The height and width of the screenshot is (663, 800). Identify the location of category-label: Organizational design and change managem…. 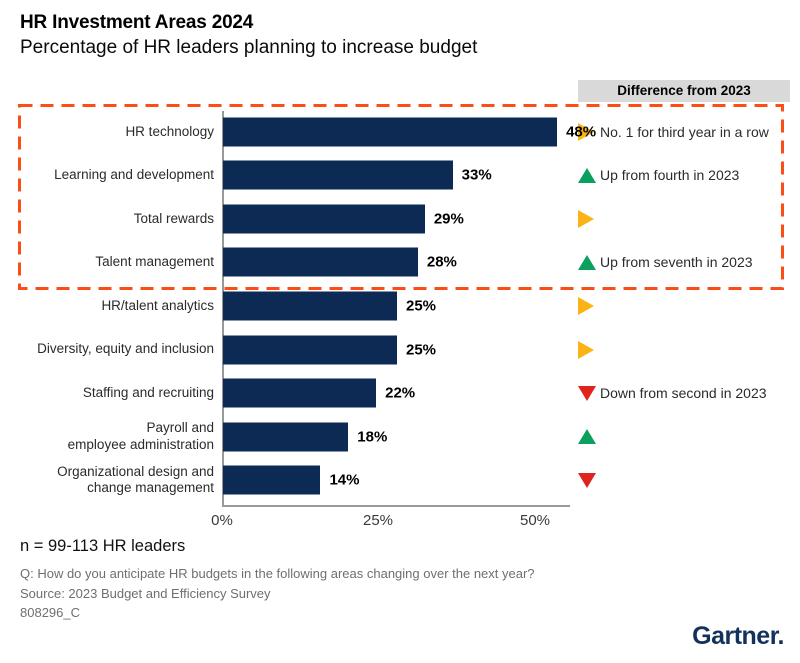
(135, 479).